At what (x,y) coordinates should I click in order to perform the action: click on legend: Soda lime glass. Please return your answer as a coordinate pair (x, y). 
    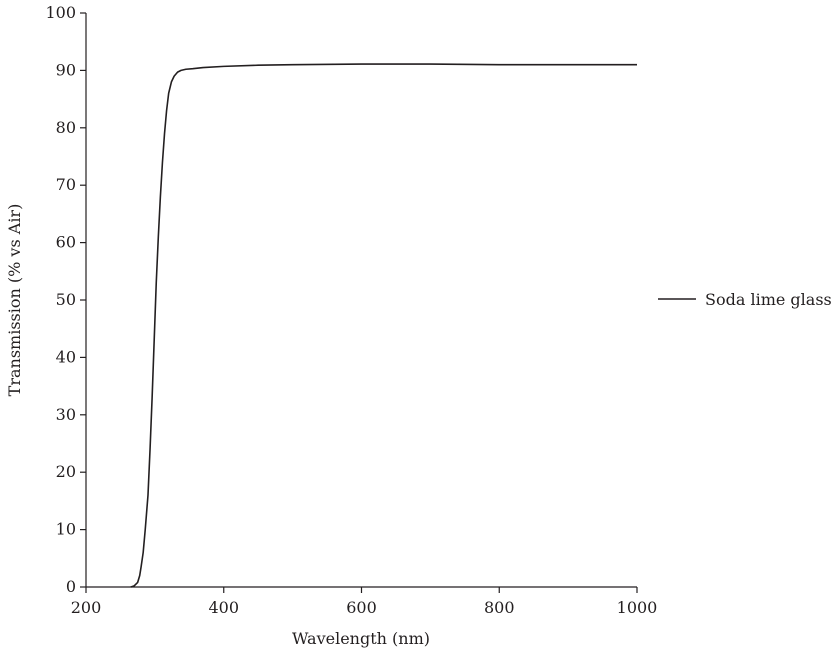
    Looking at the image, I should click on (745, 299).